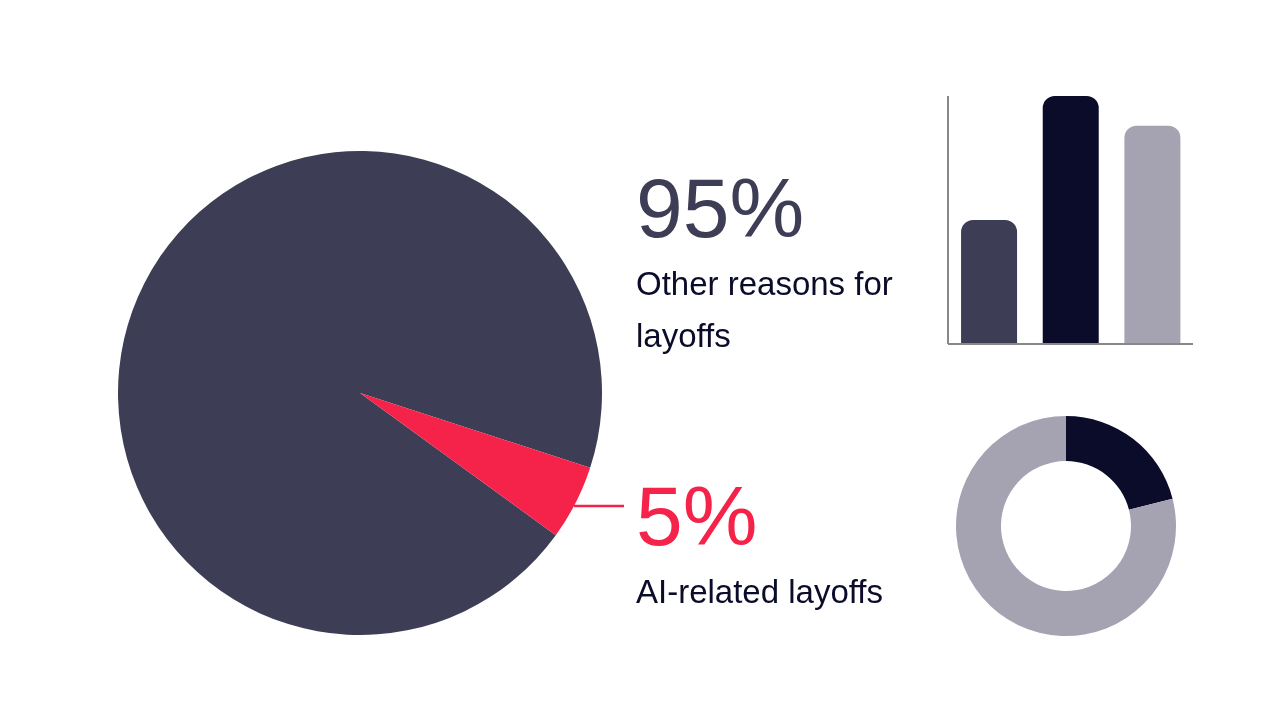 The height and width of the screenshot is (720, 1280). What do you see at coordinates (475, 464) in the screenshot?
I see `pie-slice` at bounding box center [475, 464].